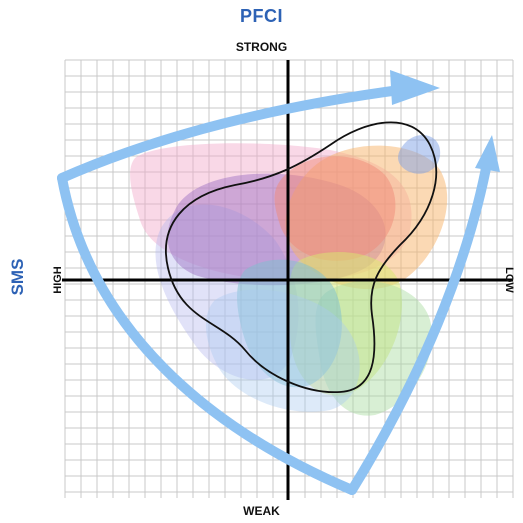 This screenshot has width=523, height=523. Describe the element at coordinates (238, 133) in the screenshot. I see `arrow-top-path` at that location.